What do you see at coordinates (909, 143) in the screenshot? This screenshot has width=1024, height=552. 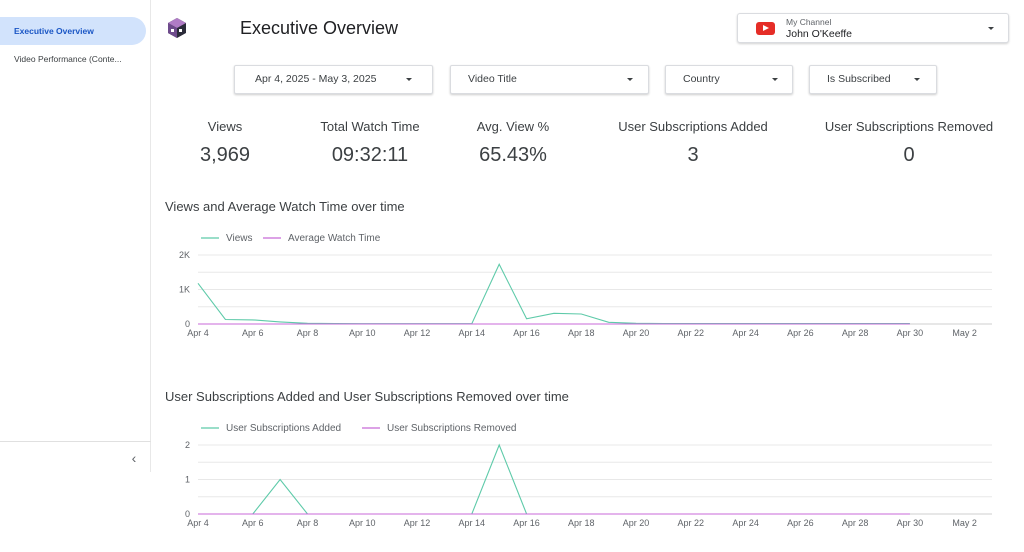 I see `kpi-subscriptions-removed: User Subscriptions Removed 0` at bounding box center [909, 143].